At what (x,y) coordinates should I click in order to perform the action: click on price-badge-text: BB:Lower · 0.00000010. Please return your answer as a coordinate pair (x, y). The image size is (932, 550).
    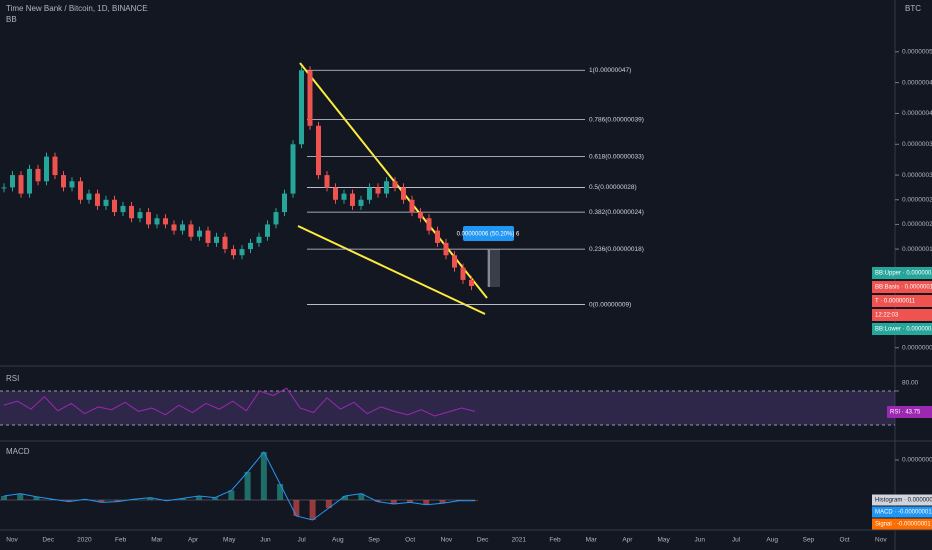
    Looking at the image, I should click on (903, 330).